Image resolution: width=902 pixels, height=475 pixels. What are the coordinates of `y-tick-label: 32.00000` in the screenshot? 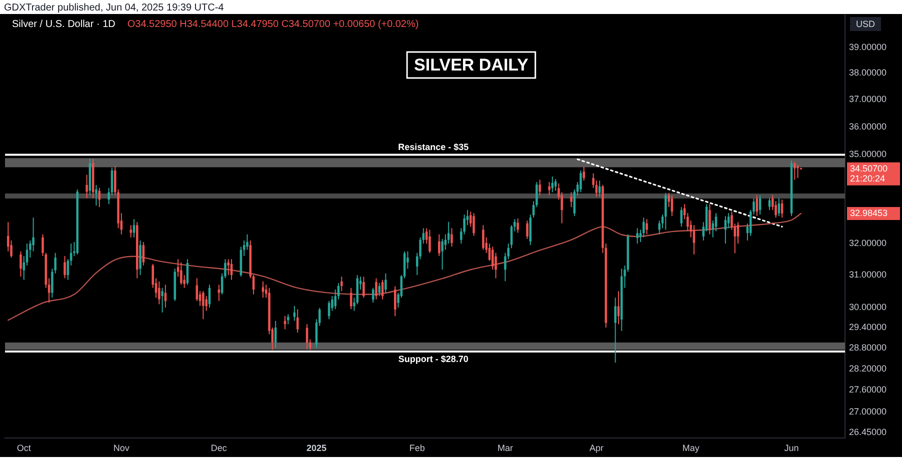 It's located at (868, 243).